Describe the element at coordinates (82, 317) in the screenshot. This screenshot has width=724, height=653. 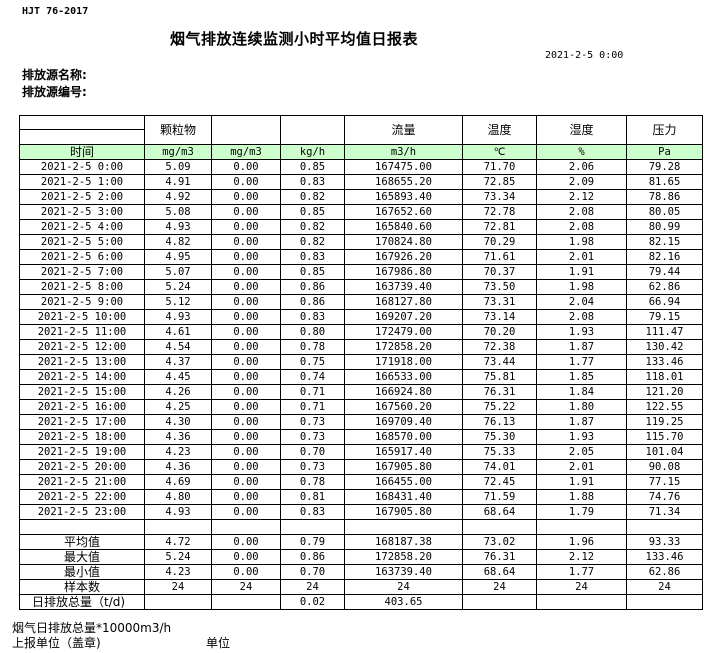
I see `row-label-cell: 2021-2-5 10:00` at that location.